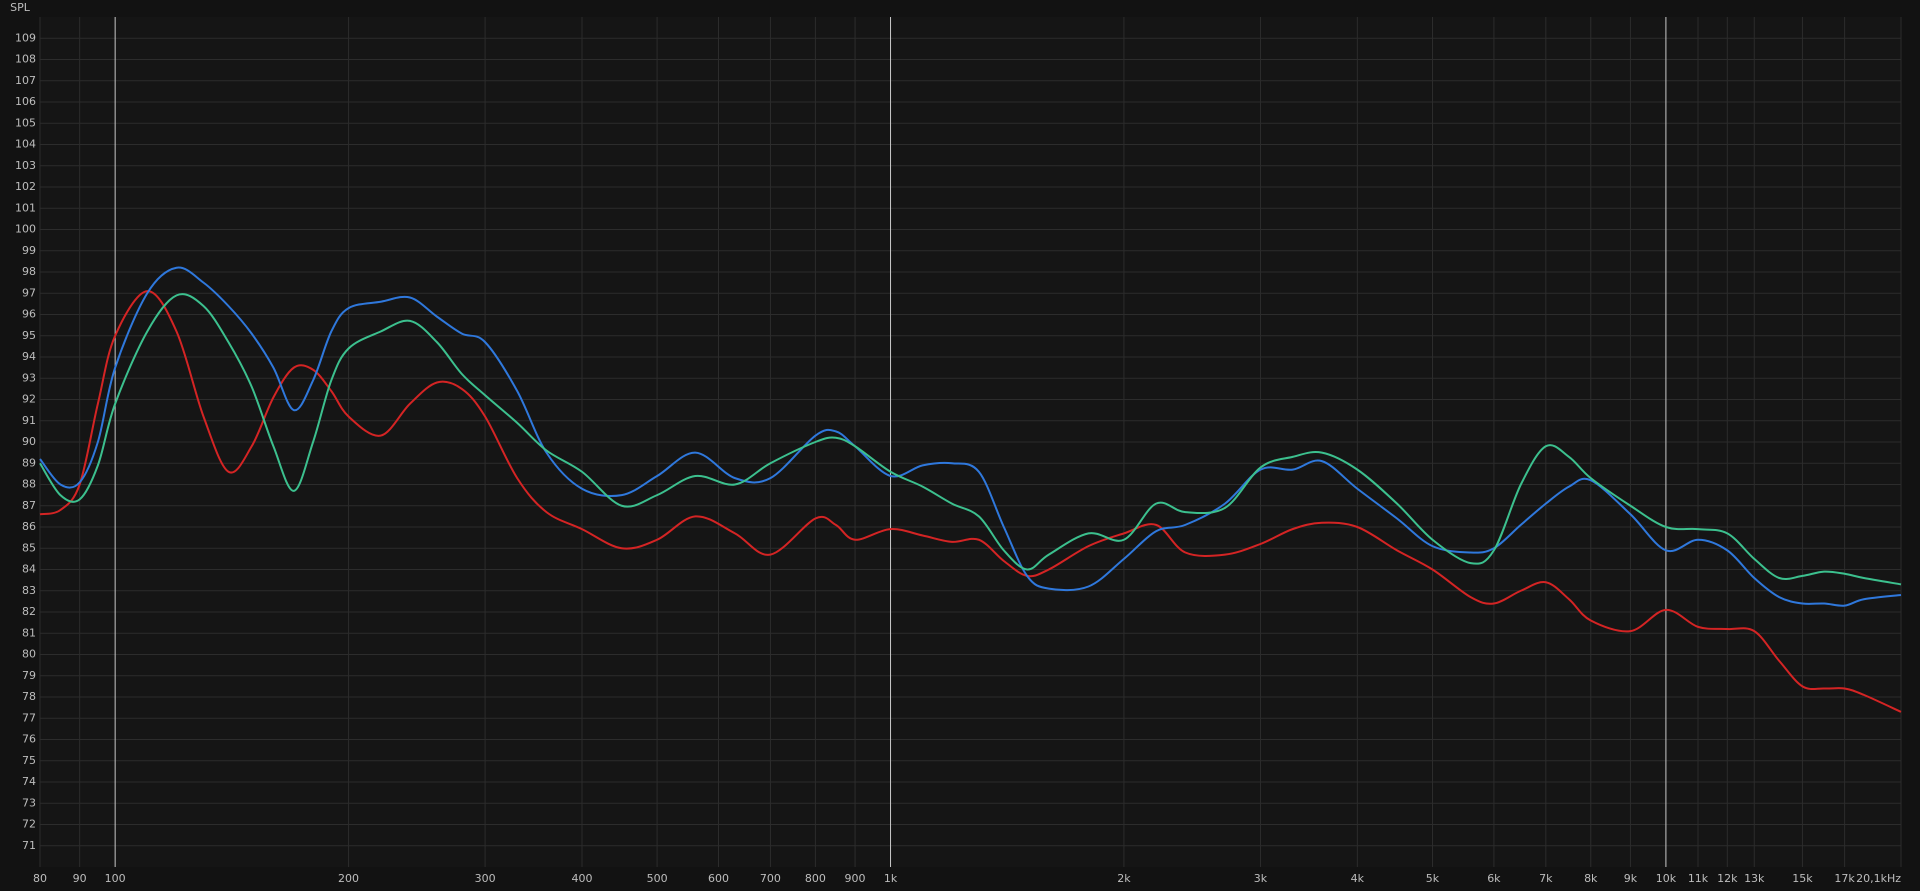 The height and width of the screenshot is (891, 1920). What do you see at coordinates (29, 781) in the screenshot?
I see `y-tick-label: 74` at bounding box center [29, 781].